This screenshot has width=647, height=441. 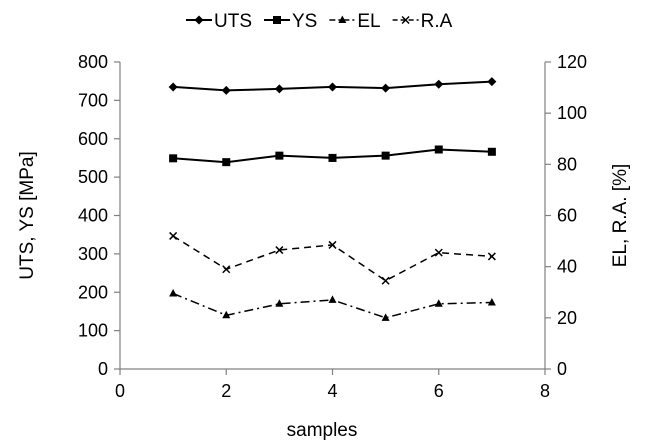 What do you see at coordinates (199, 20) in the screenshot?
I see `legend-marker-uts` at bounding box center [199, 20].